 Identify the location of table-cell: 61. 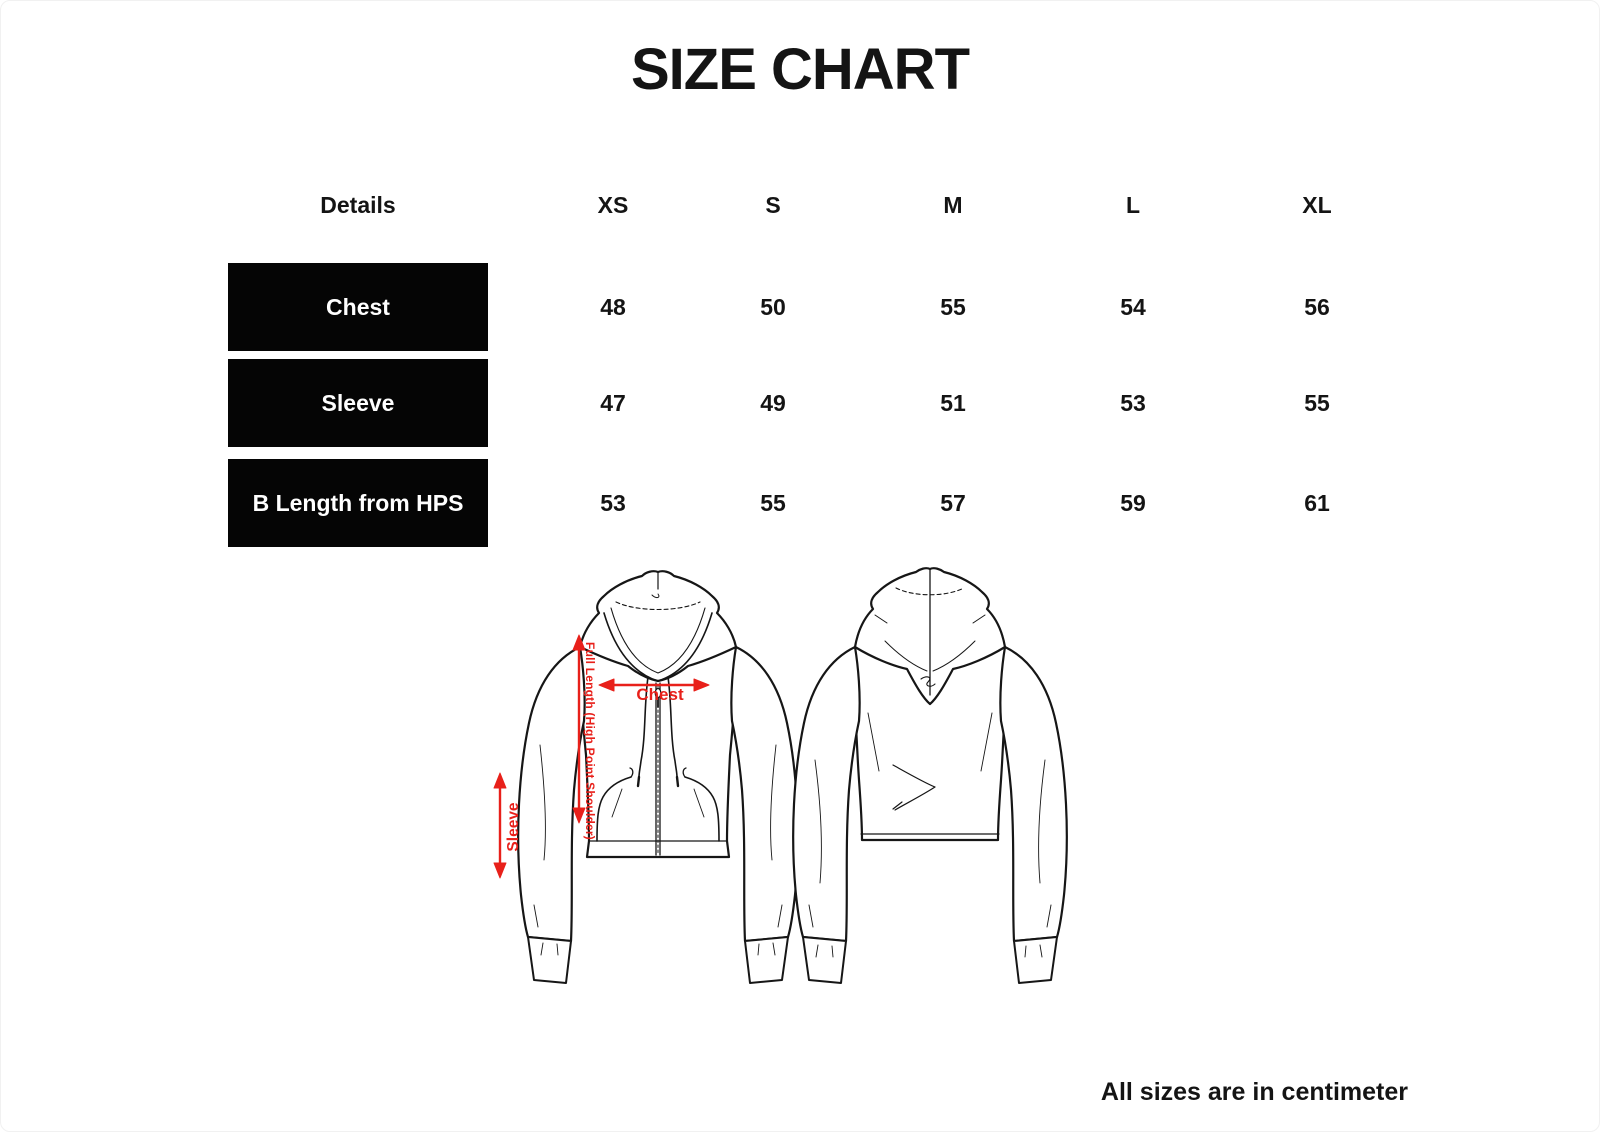
(1317, 503).